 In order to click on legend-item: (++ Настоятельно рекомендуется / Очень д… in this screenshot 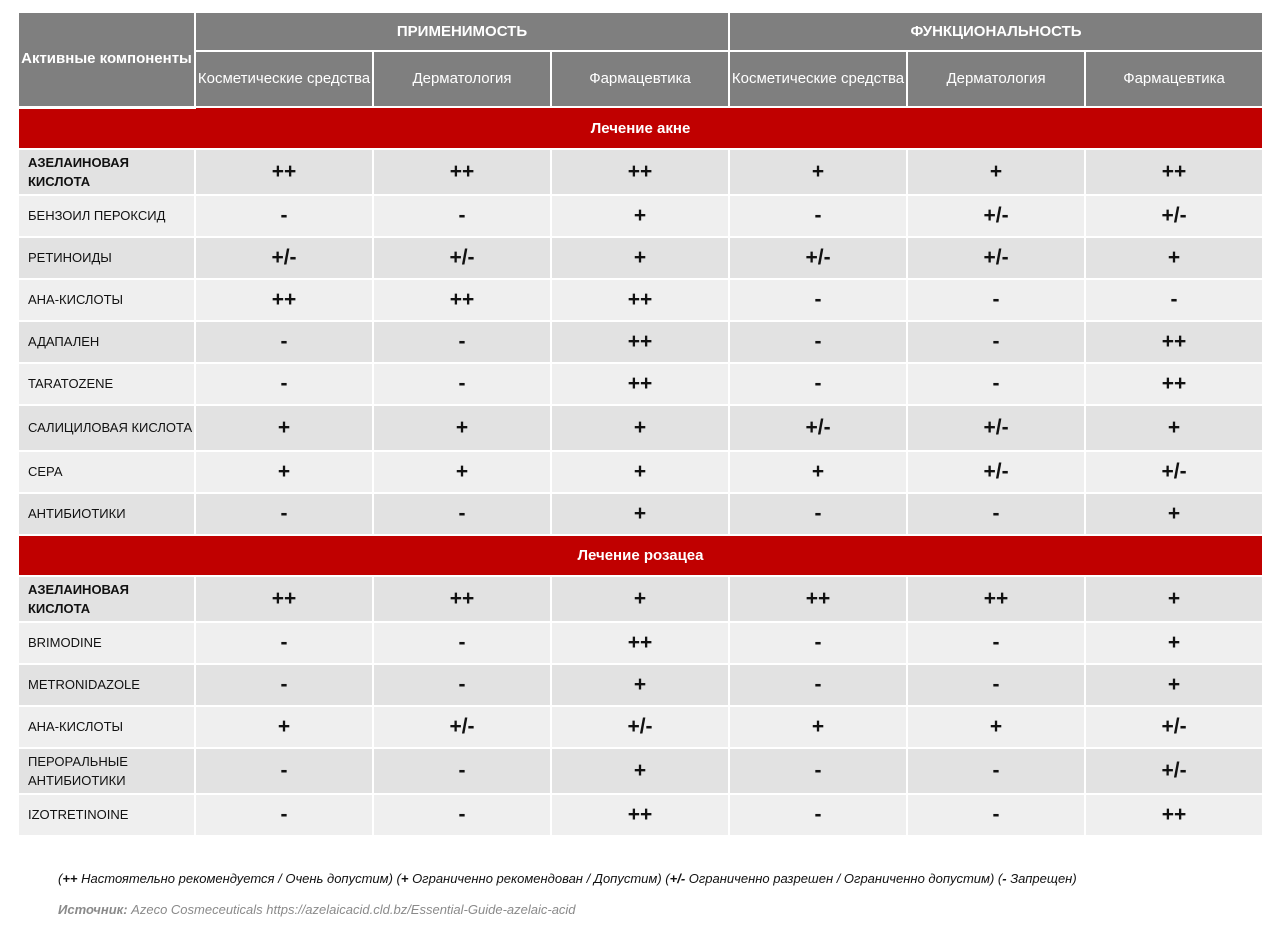, I will do `click(225, 878)`.